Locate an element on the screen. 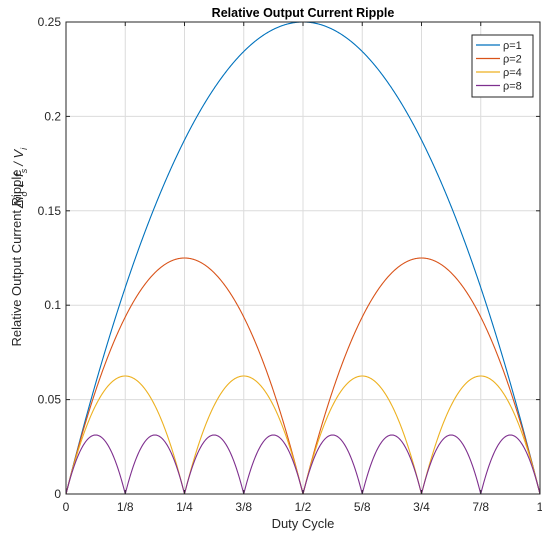 This screenshot has width=542, height=535. y-axis-formula: Δio L fs/ Vi is located at coordinates (20, 178).